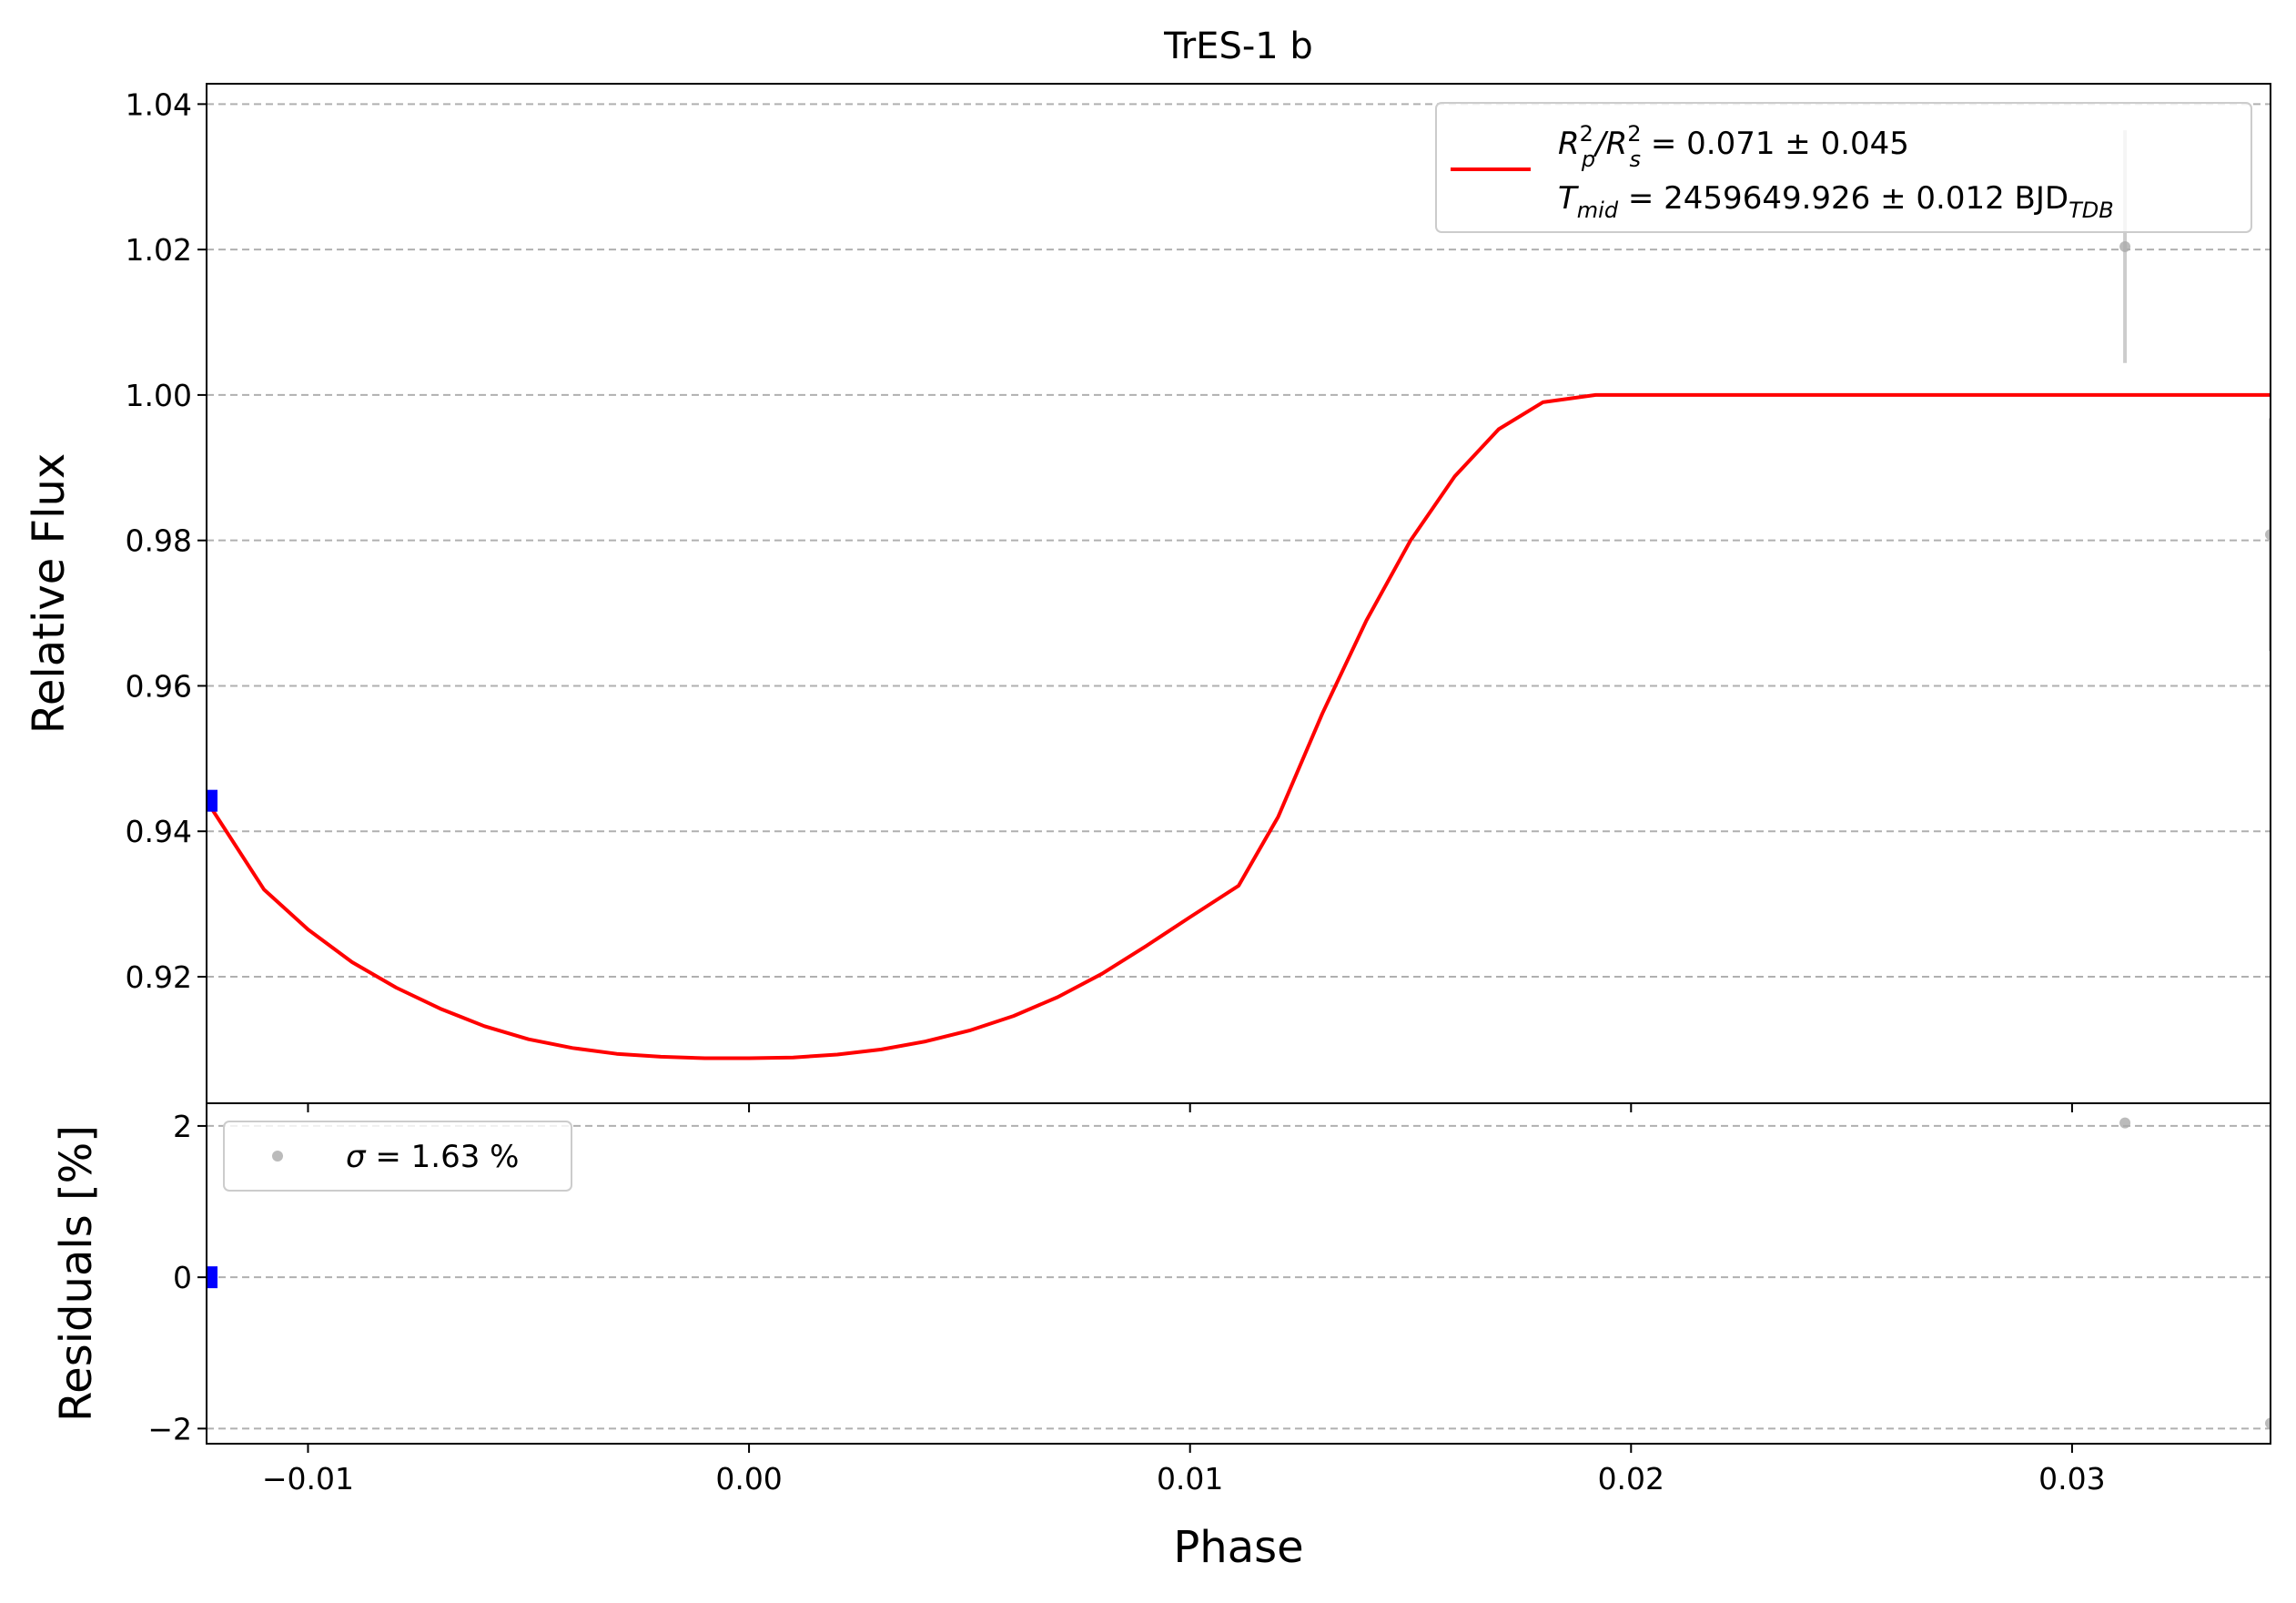 Image resolution: width=2296 pixels, height=1603 pixels. I want to click on legend-rs-symbol: /R, so click(1610, 144).